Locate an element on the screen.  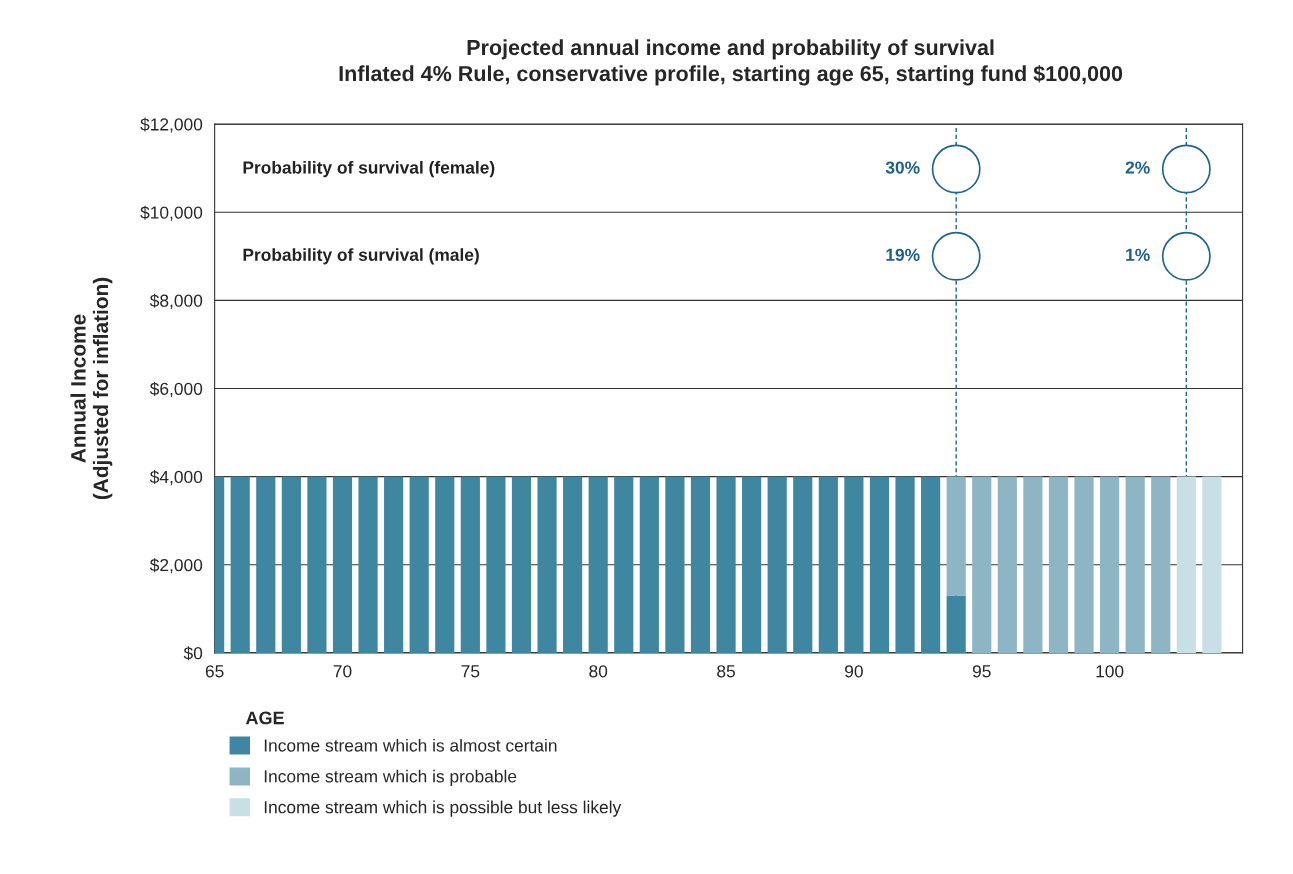
x-tick-label: 95 is located at coordinates (981, 671).